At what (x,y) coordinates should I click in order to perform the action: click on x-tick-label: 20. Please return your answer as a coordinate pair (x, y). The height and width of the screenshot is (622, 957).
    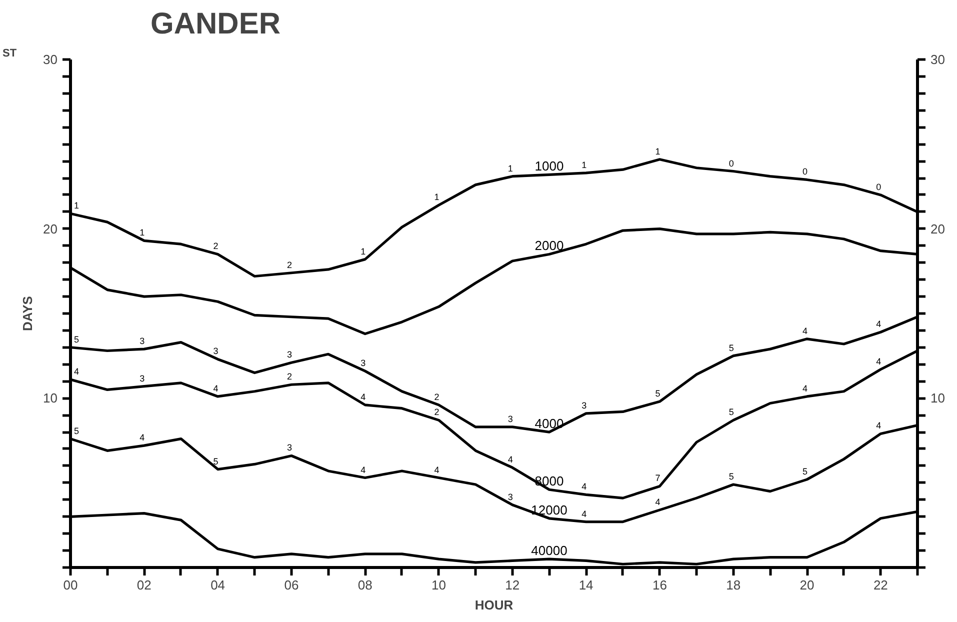
    Looking at the image, I should click on (807, 585).